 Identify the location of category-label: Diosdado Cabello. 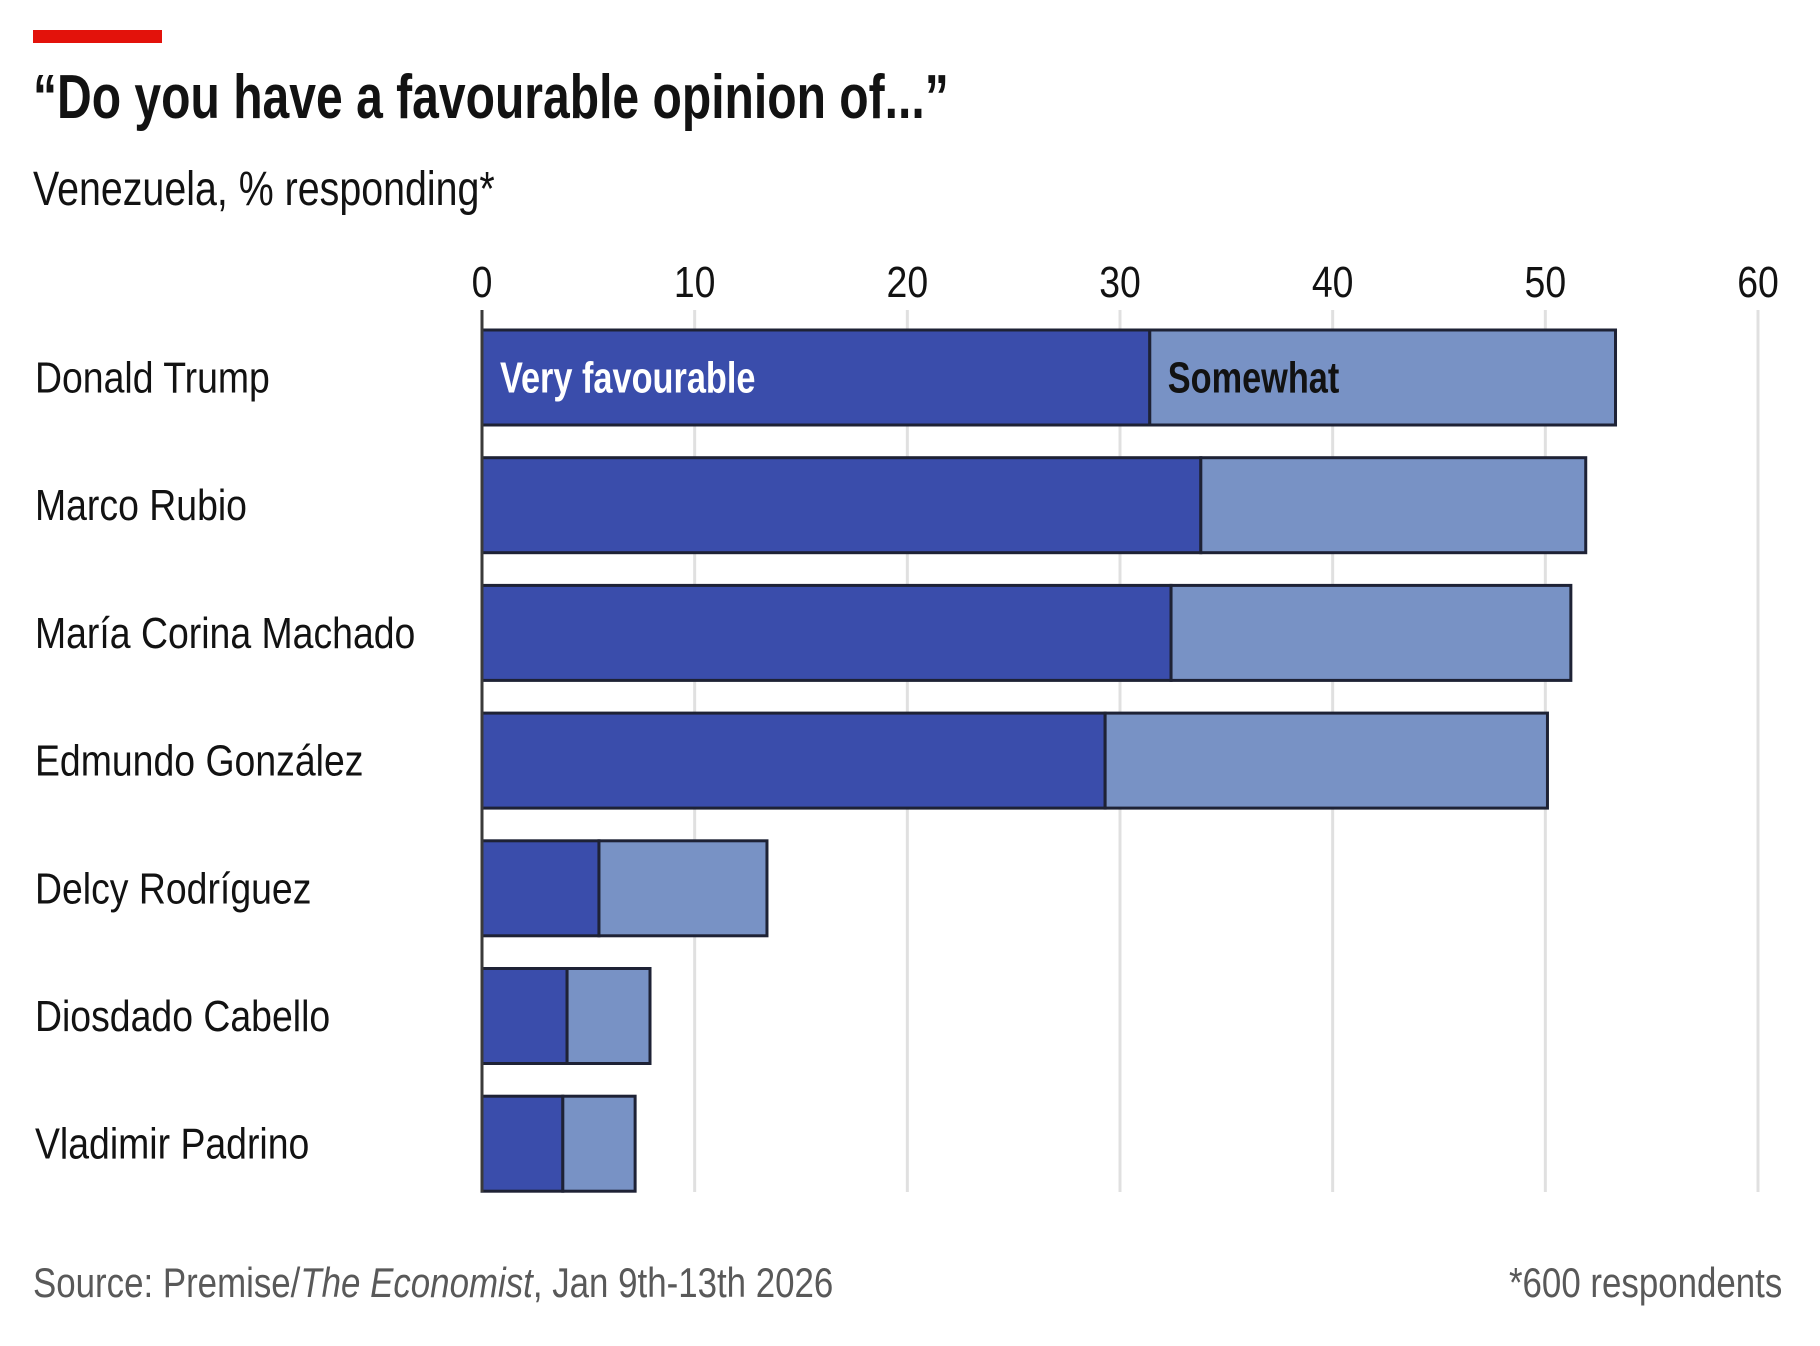
(182, 1016).